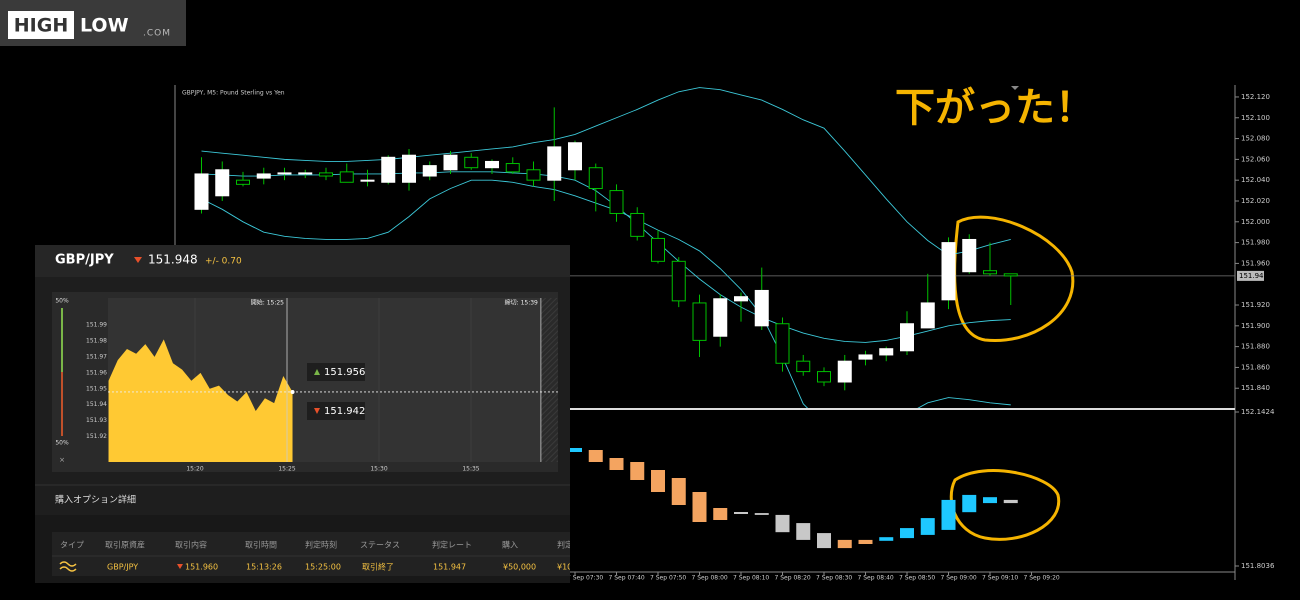 This screenshot has width=1300, height=600. What do you see at coordinates (96, 404) in the screenshot?
I see `y-tick-label: 151.94` at bounding box center [96, 404].